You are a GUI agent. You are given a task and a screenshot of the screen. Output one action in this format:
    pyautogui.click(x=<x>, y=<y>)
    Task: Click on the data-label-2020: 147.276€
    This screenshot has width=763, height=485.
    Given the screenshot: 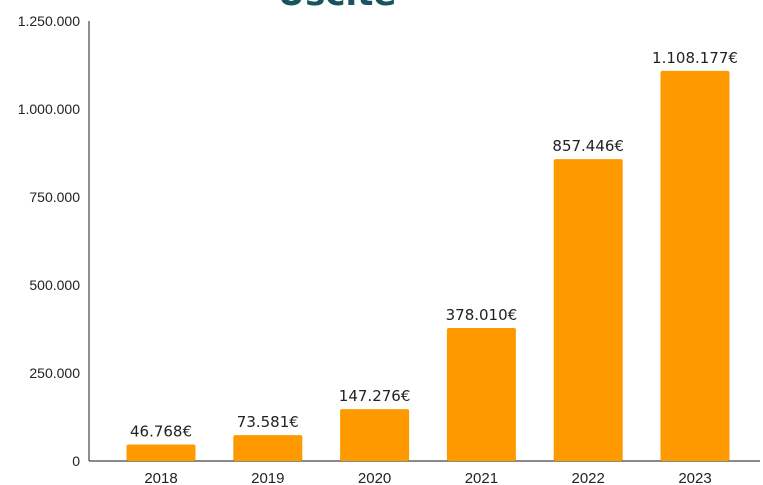 What is the action you would take?
    pyautogui.click(x=375, y=396)
    